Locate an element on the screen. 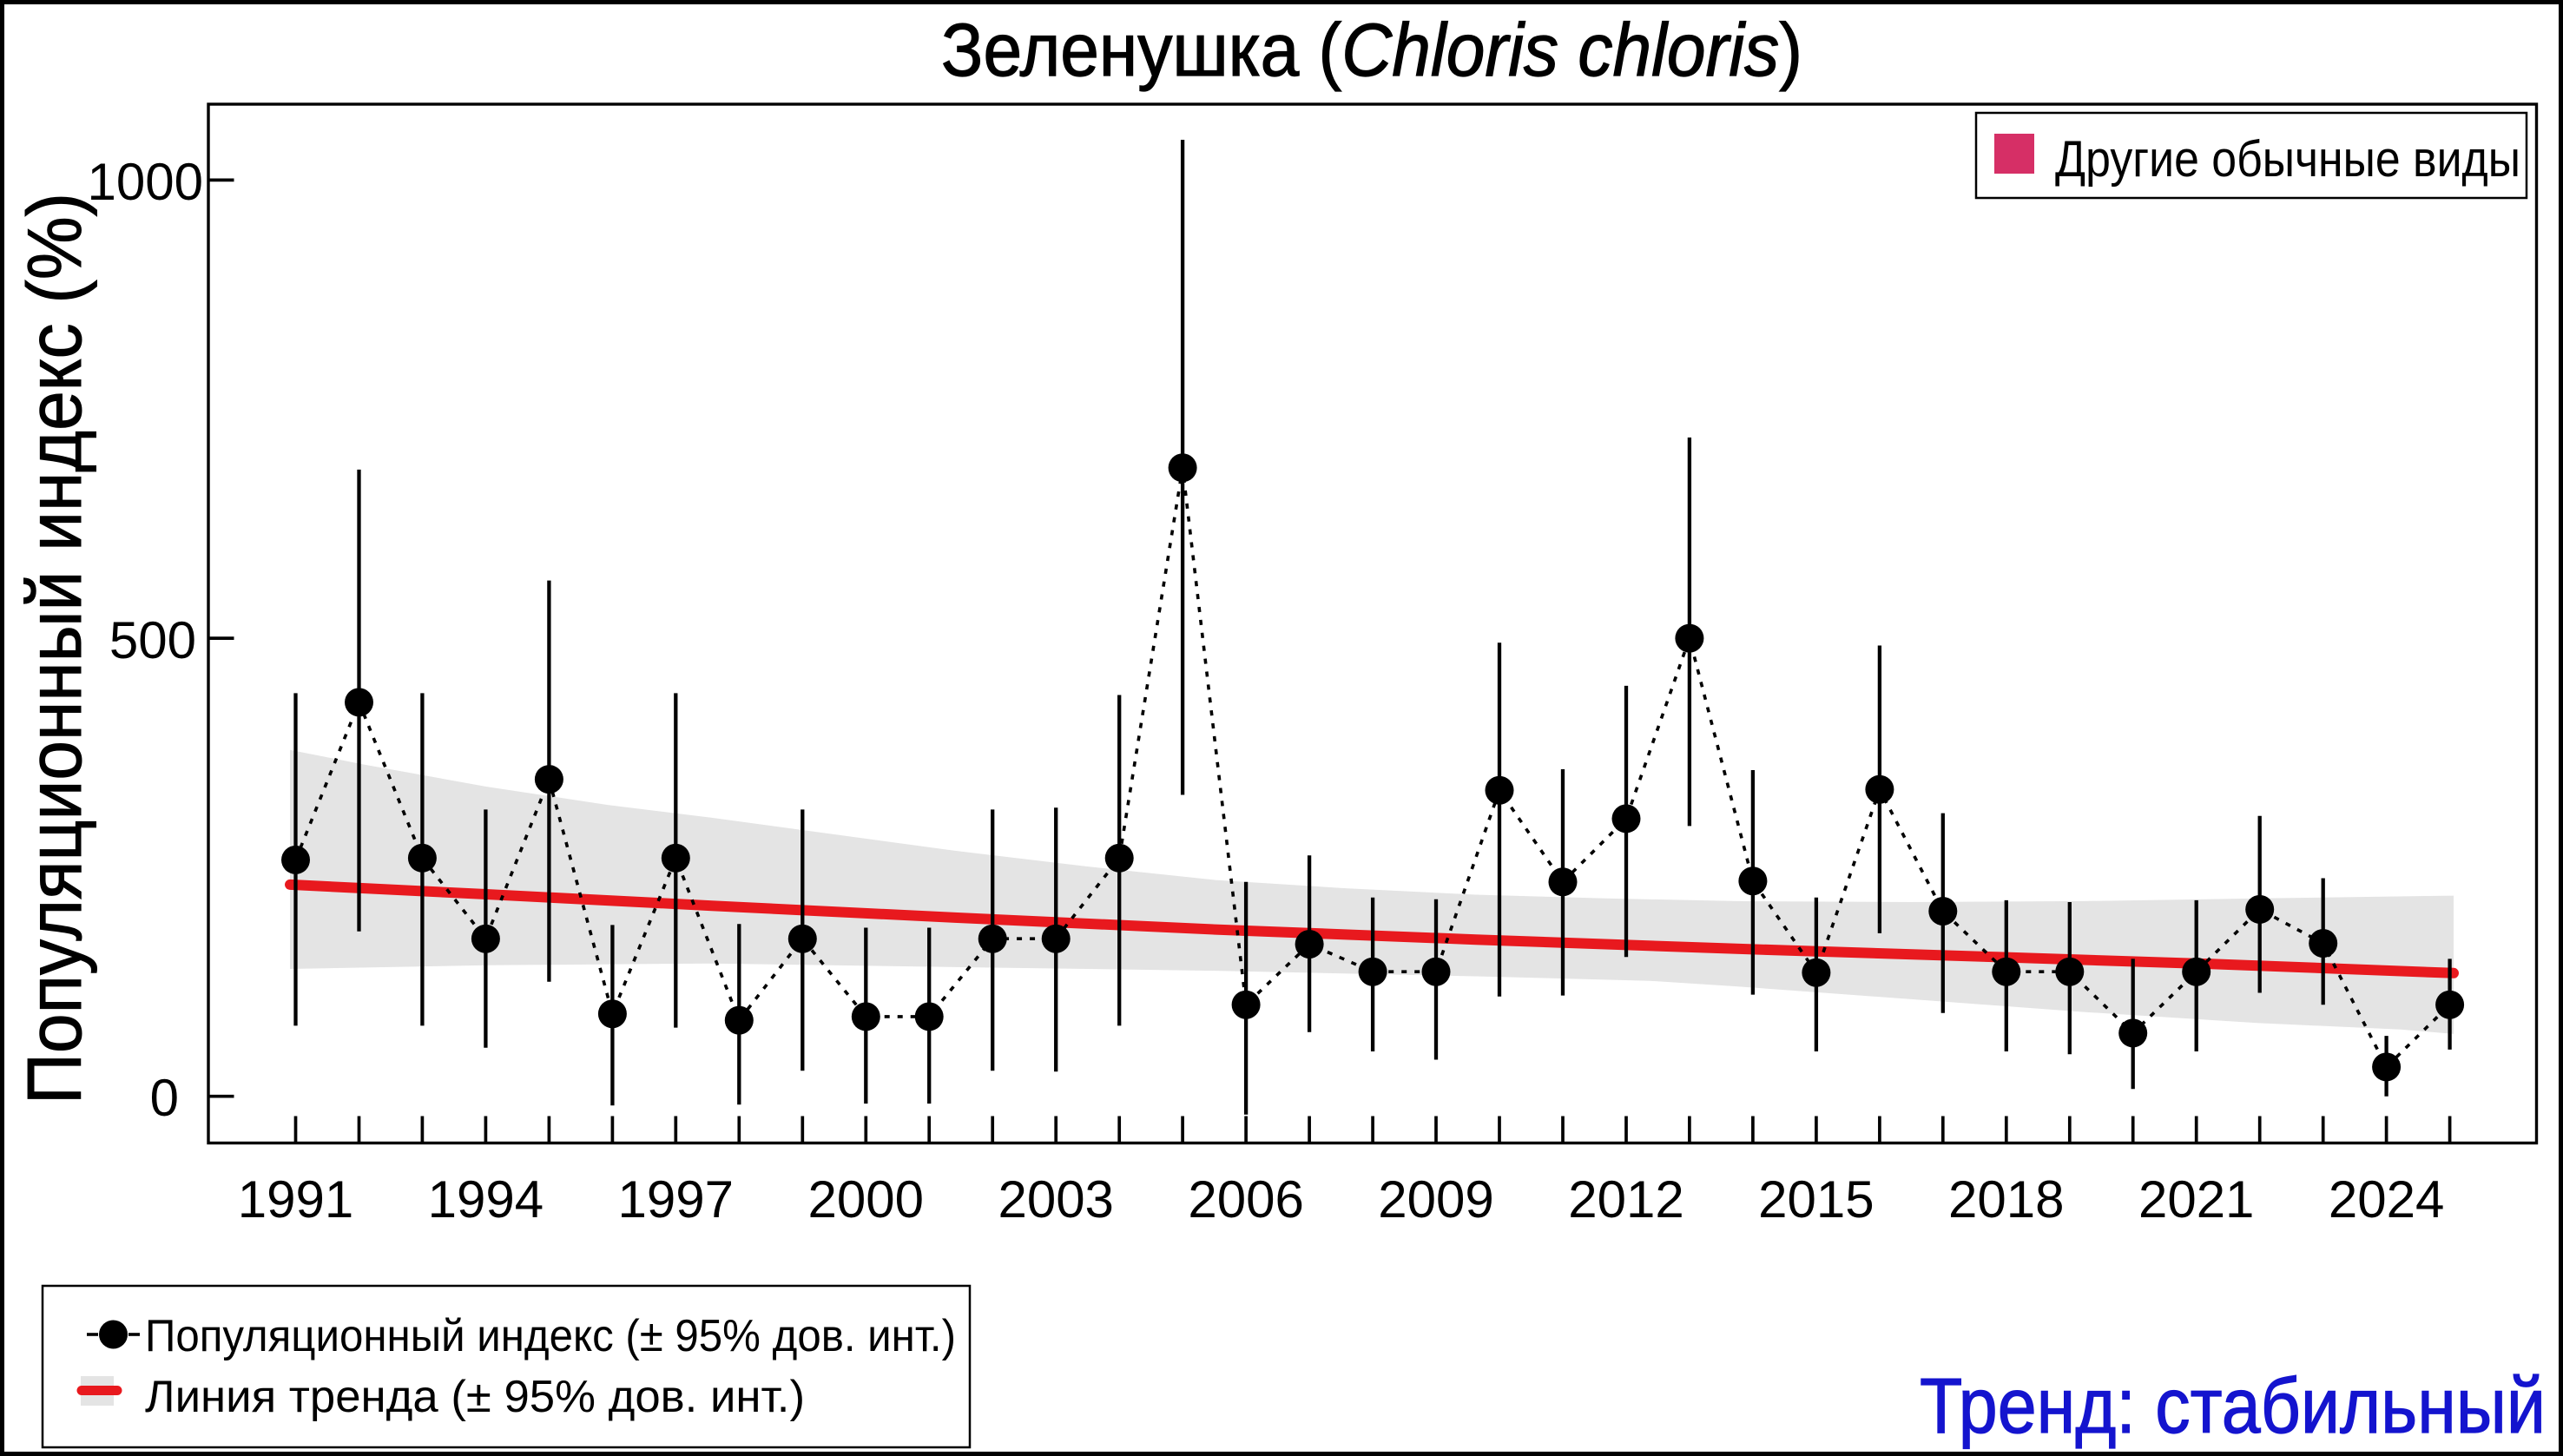  svg-text: 1994 is located at coordinates (486, 1199).